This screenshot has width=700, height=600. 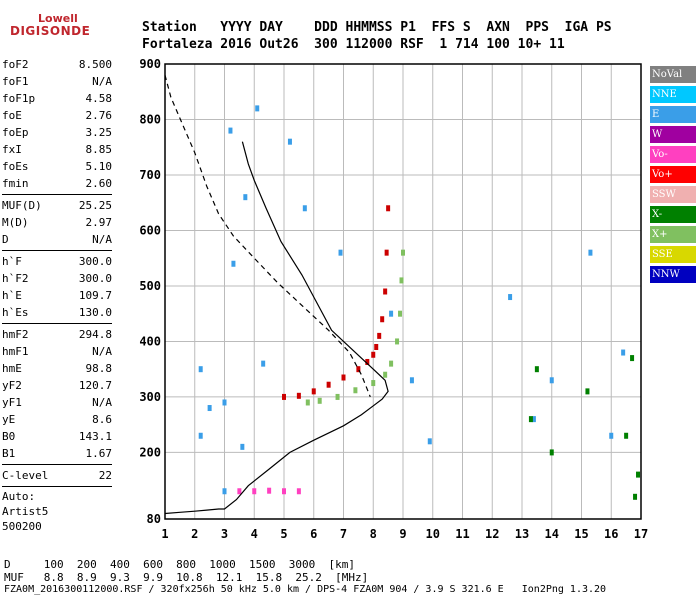 I want to click on legend: NoVal NNE E W Vo- Vo+ SSW X- X+ SSE NNW, so click(x=673, y=176).